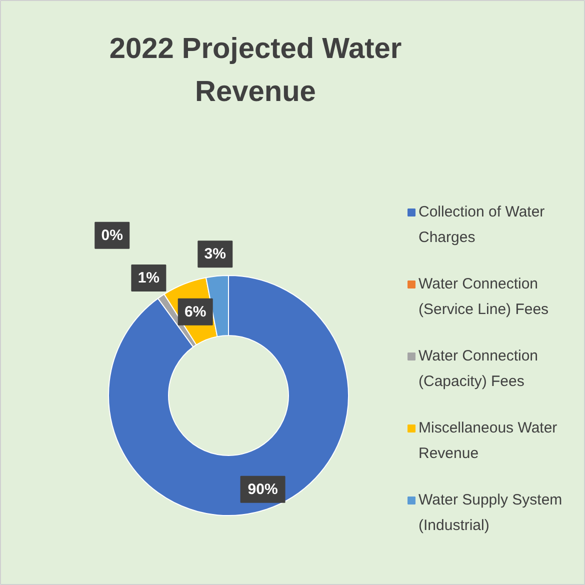 The width and height of the screenshot is (585, 585). What do you see at coordinates (215, 254) in the screenshot?
I see `data-label: 3%` at bounding box center [215, 254].